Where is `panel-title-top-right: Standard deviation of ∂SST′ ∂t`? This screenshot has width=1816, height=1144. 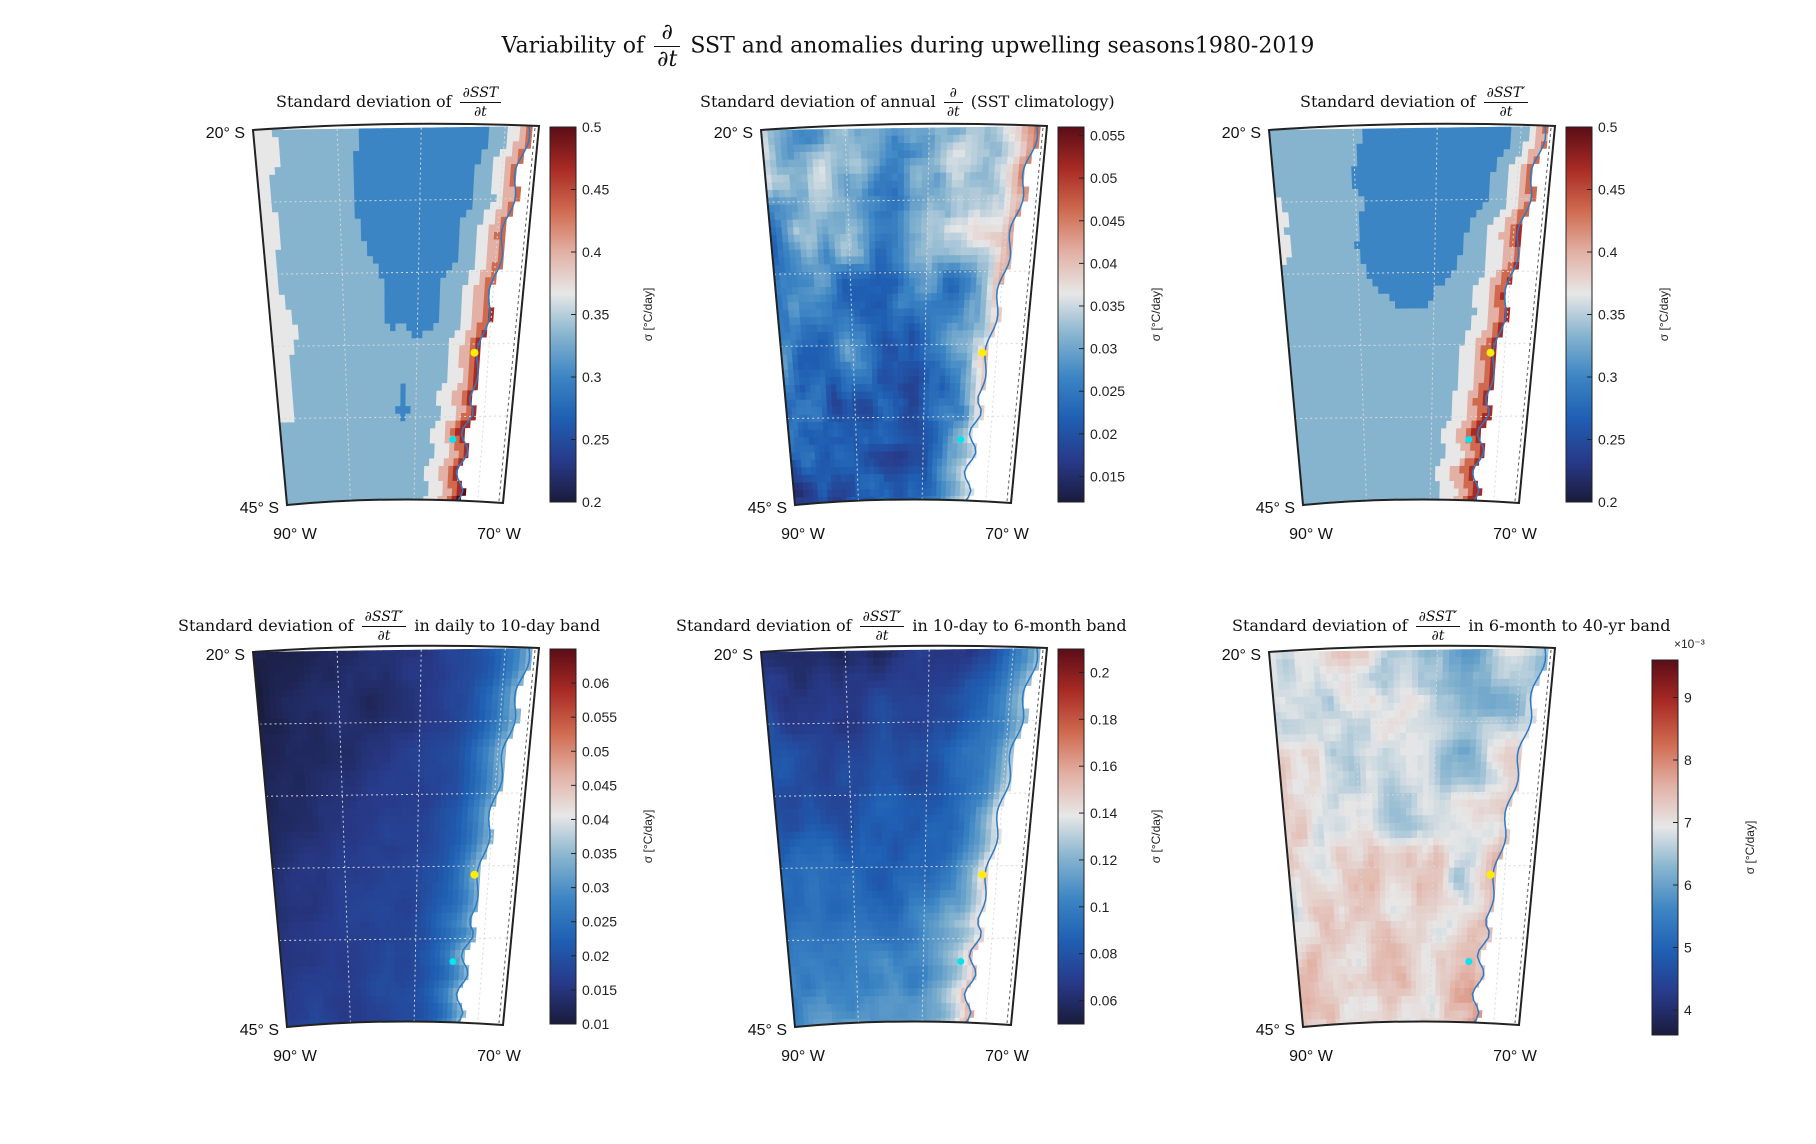 panel-title-top-right: Standard deviation of ∂SST′ ∂t is located at coordinates (1415, 102).